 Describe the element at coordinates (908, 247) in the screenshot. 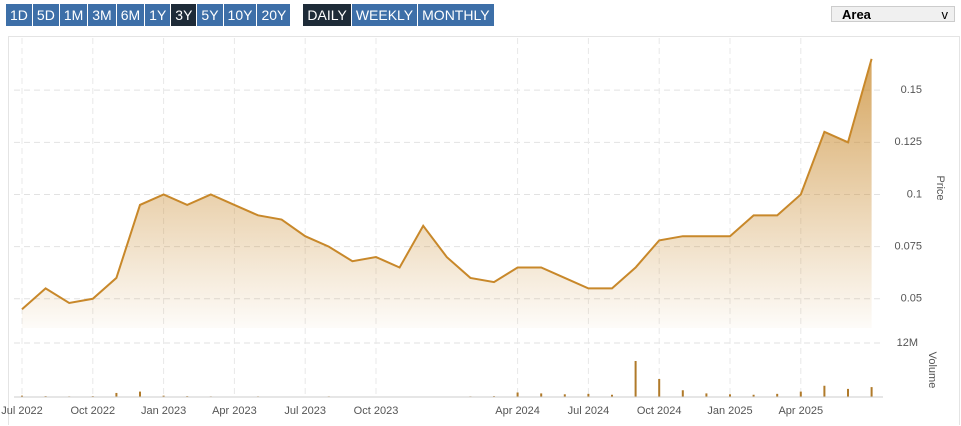

I see `y-tick-label: 0.075` at that location.